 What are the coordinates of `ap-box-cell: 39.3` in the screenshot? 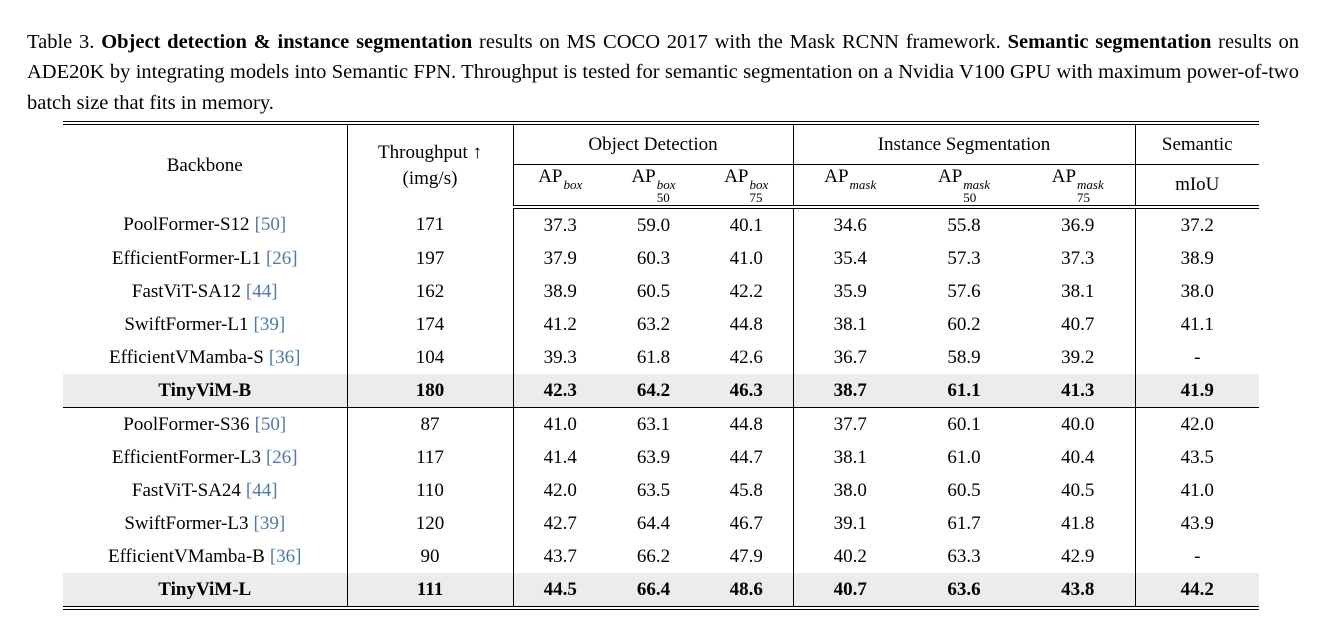 It's located at (560, 357).